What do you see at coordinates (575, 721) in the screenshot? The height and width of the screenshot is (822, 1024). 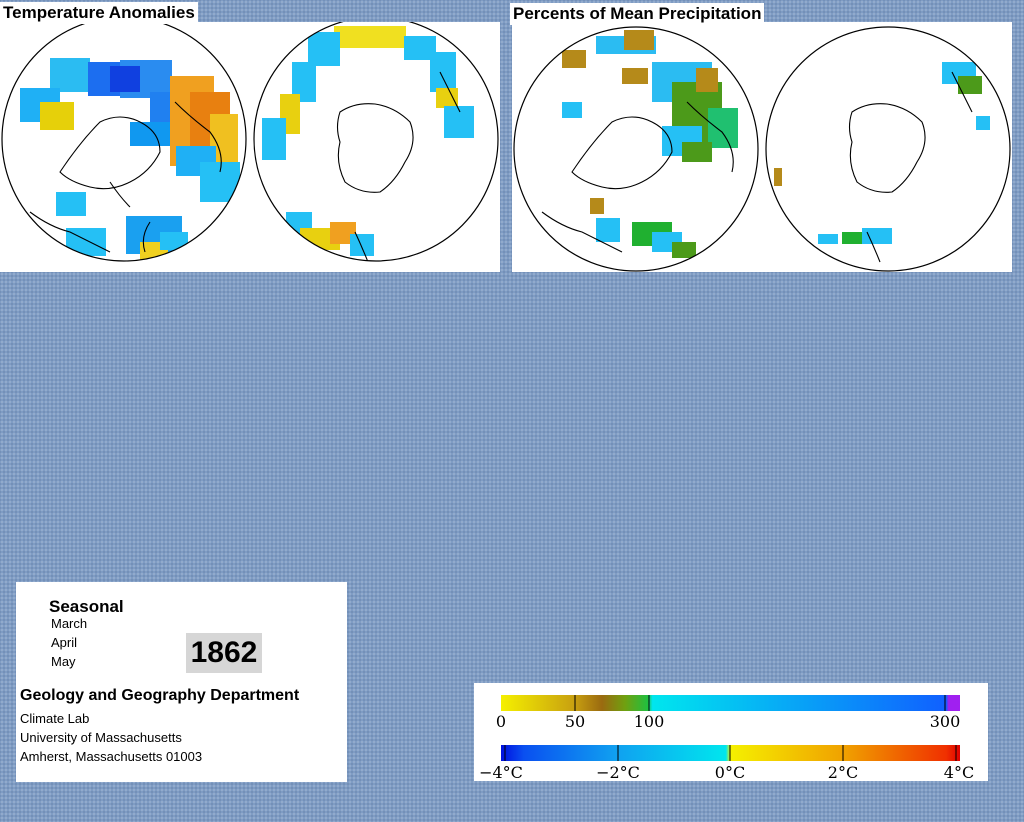 I see `precip-tick-50: 50` at bounding box center [575, 721].